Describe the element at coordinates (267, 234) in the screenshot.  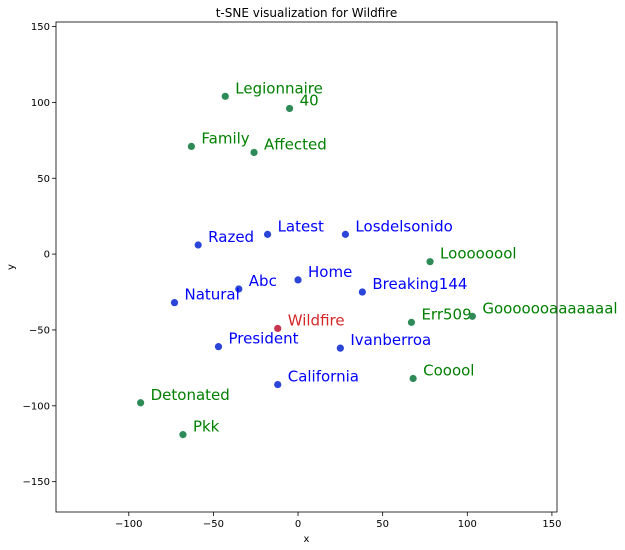
I see `point-latest` at that location.